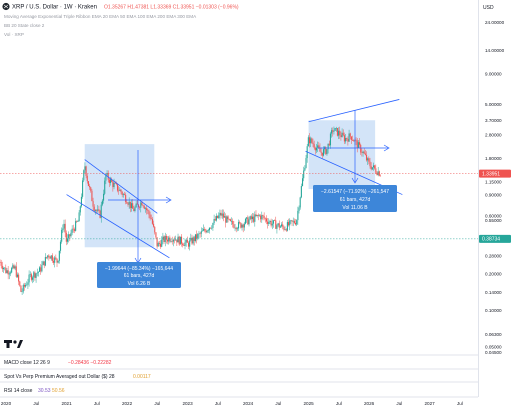 This screenshot has width=512, height=411. What do you see at coordinates (13, 344) in the screenshot?
I see `tradingview-logo-icon` at bounding box center [13, 344].